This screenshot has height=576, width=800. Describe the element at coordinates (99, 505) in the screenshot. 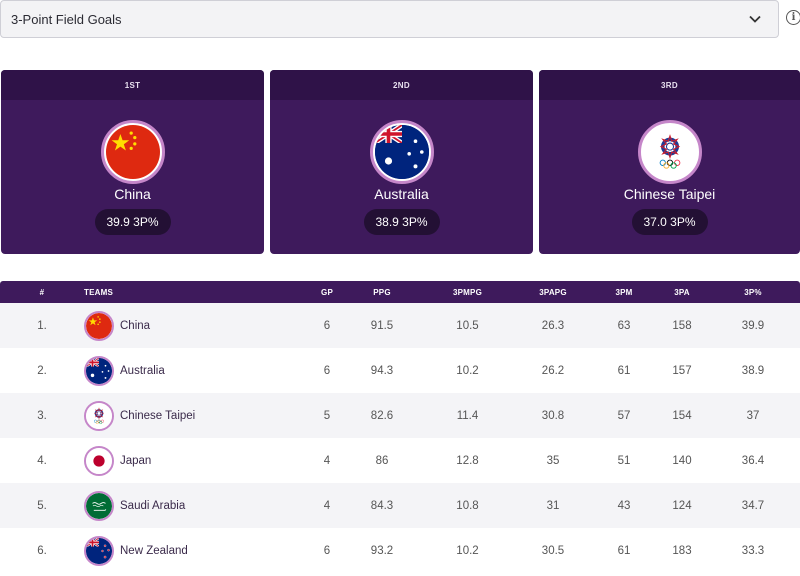

I see `saudi-arabia-flag-icon` at that location.